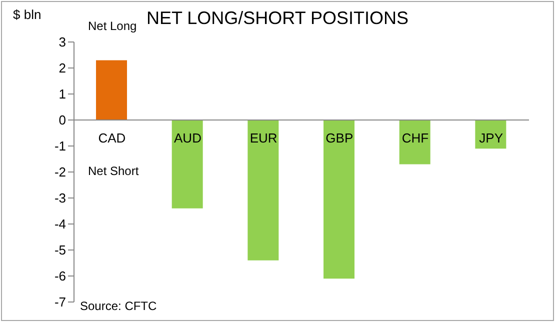 The height and width of the screenshot is (322, 555). I want to click on chart-title: NET LONG/SHORT POSITIONS, so click(277, 18).